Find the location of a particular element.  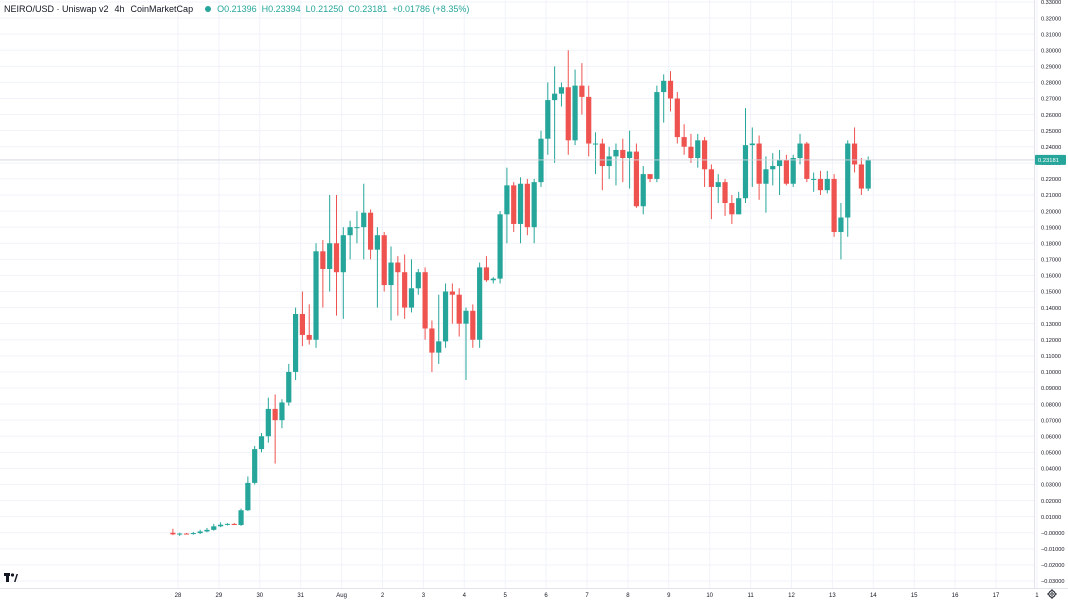

x-tick-label: 5 is located at coordinates (506, 596).